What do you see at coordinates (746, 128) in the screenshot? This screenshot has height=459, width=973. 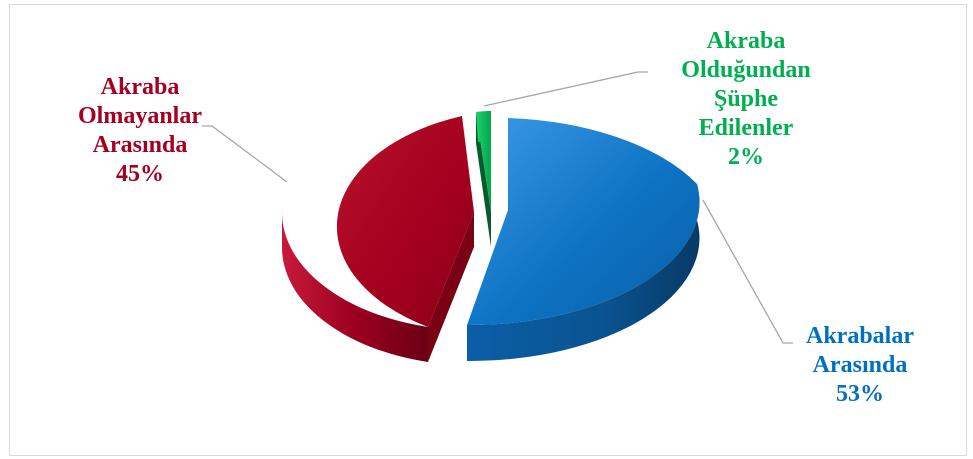 I see `label-line: Edilenler` at bounding box center [746, 128].